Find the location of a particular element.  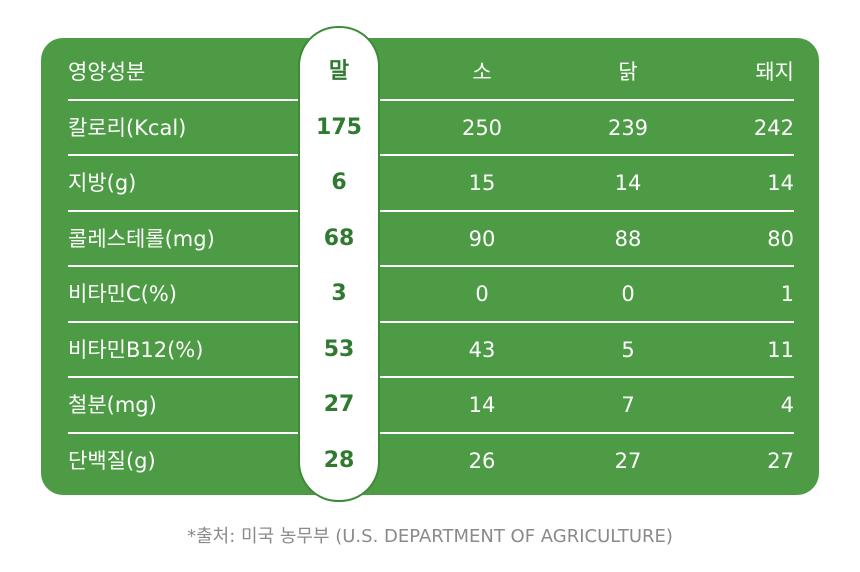

header-pork: 돼지 is located at coordinates (774, 72).